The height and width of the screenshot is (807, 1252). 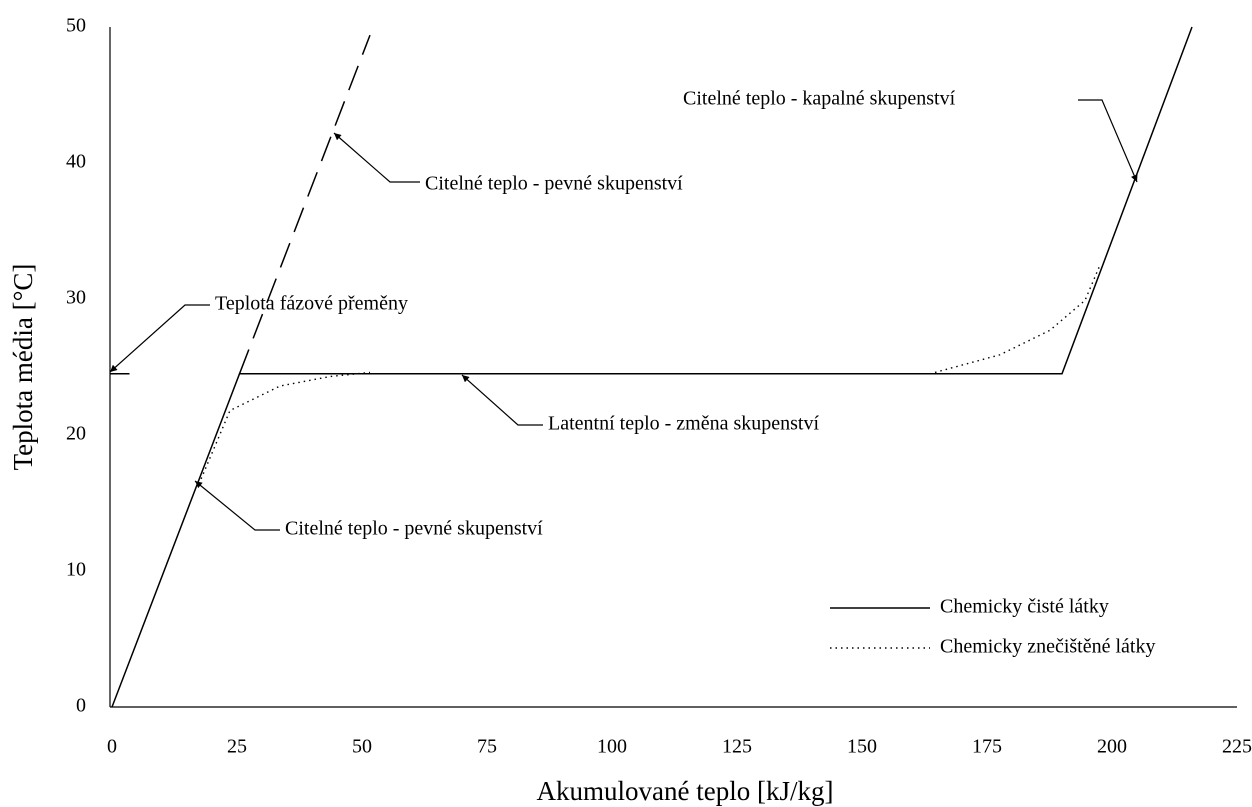 What do you see at coordinates (112, 747) in the screenshot?
I see `x-tick-label: 0` at bounding box center [112, 747].